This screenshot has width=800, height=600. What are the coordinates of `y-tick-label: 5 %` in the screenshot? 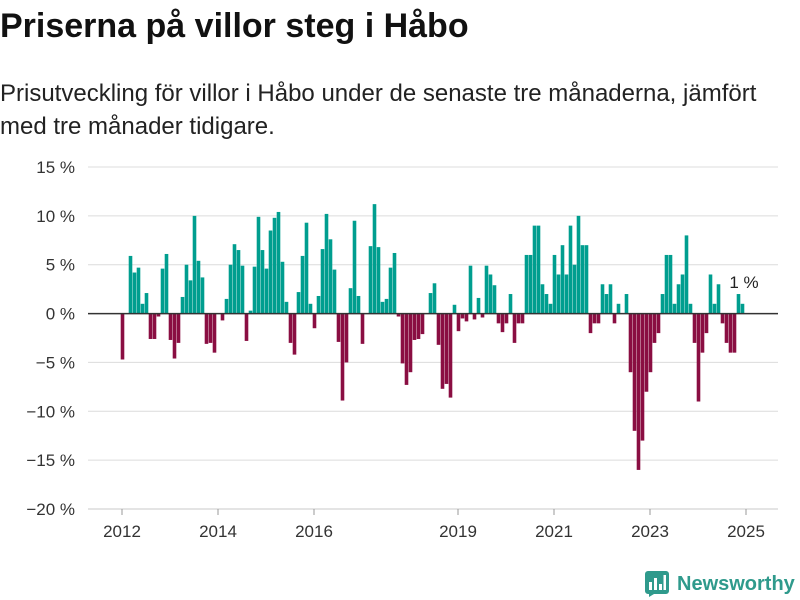 It's located at (60, 265).